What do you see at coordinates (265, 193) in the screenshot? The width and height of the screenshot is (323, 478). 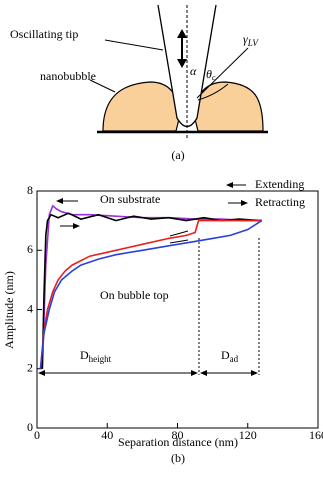 I see `legend: Extending Retracting` at bounding box center [265, 193].